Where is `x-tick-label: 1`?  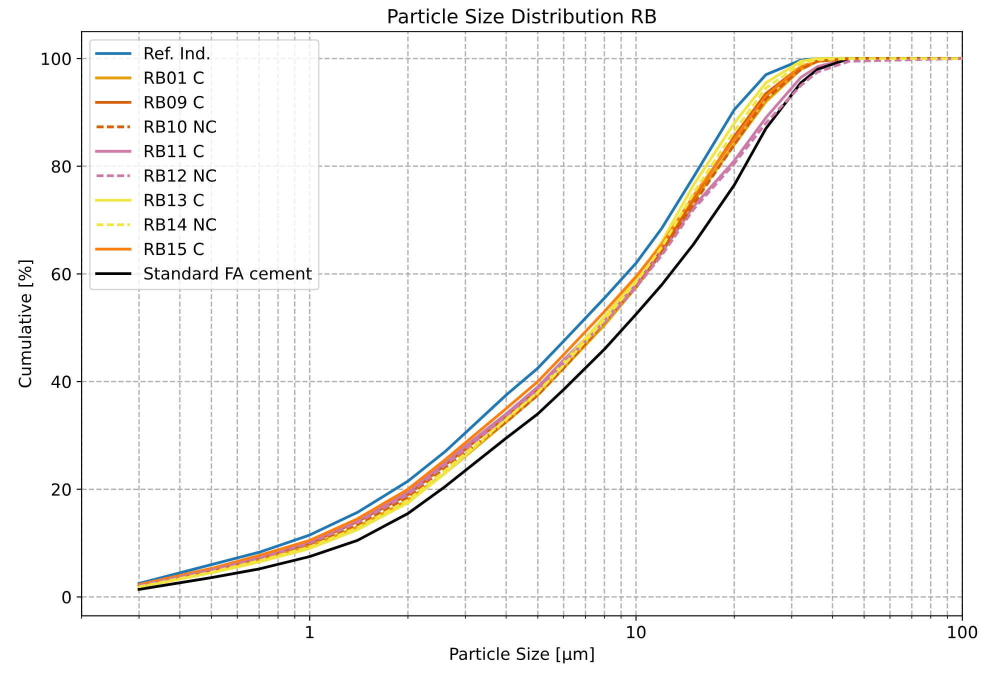
x-tick-label: 1 is located at coordinates (310, 632).